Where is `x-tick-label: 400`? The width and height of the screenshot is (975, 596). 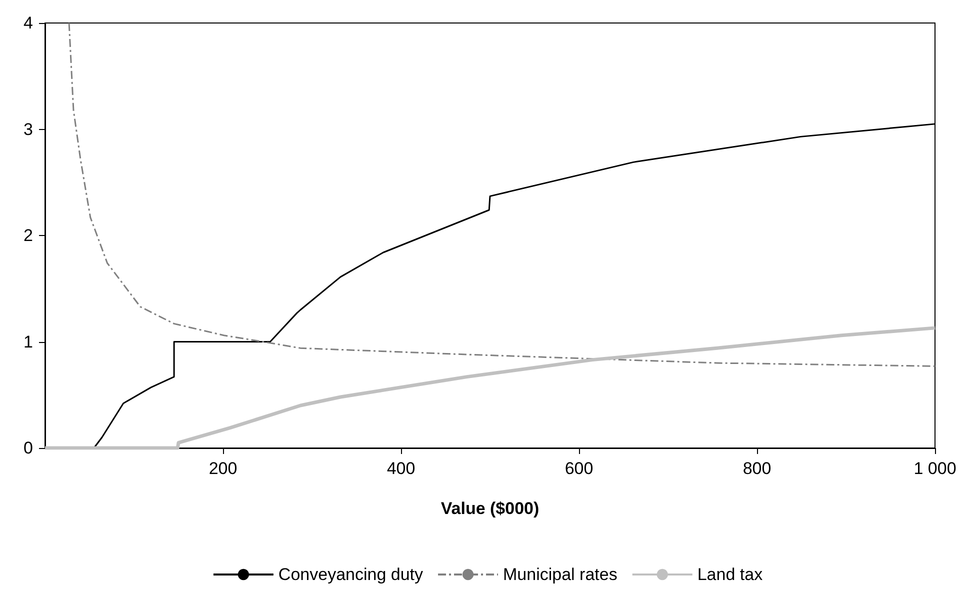 x-tick-label: 400 is located at coordinates (401, 468).